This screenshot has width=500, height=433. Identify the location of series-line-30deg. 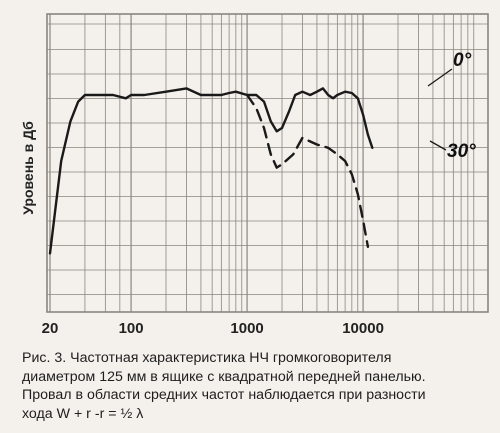
(307, 170).